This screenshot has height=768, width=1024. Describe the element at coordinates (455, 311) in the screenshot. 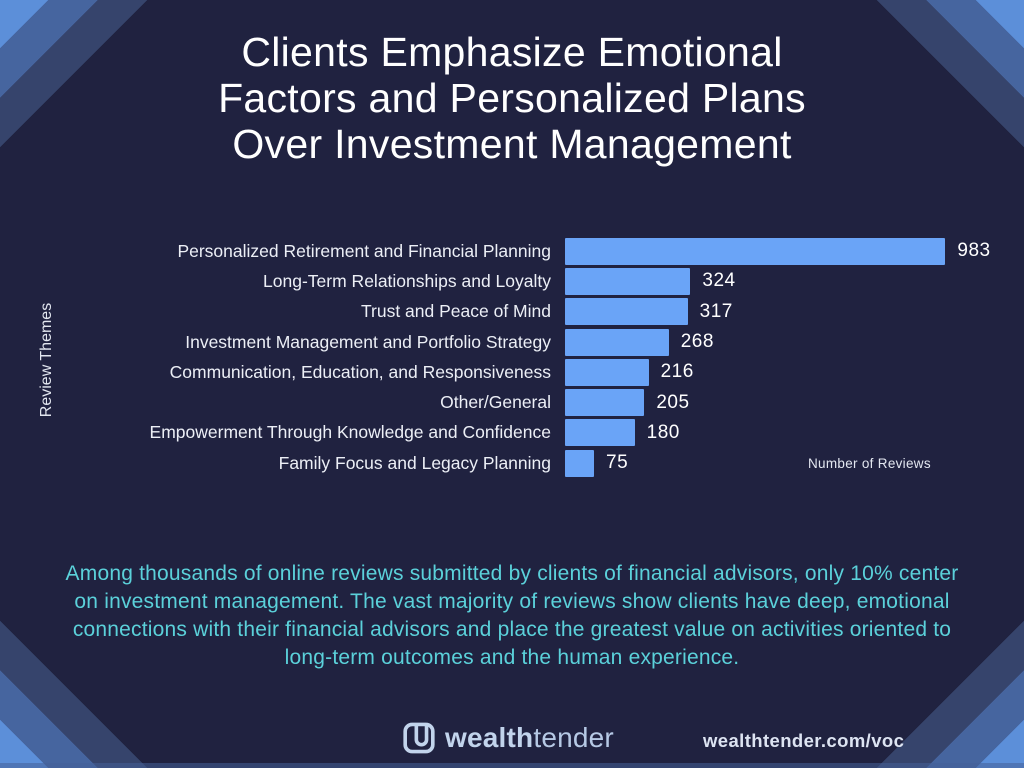

I see `category-label: Trust and Peace of Mind` at that location.